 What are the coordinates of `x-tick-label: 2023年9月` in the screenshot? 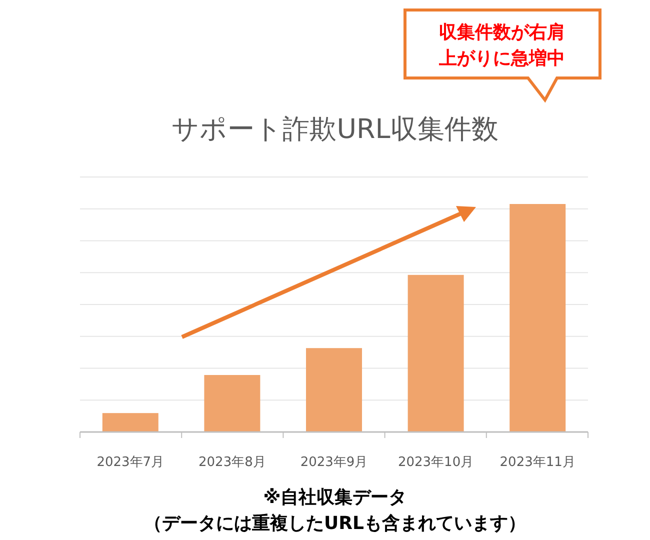 It's located at (334, 462).